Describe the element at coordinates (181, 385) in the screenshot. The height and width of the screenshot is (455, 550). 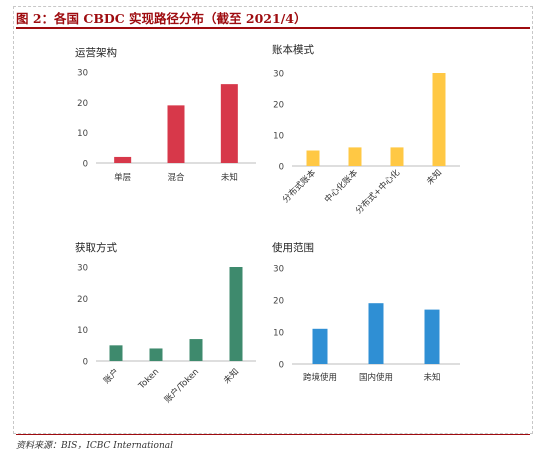
I see `x-tick-label: 账户/Token` at that location.